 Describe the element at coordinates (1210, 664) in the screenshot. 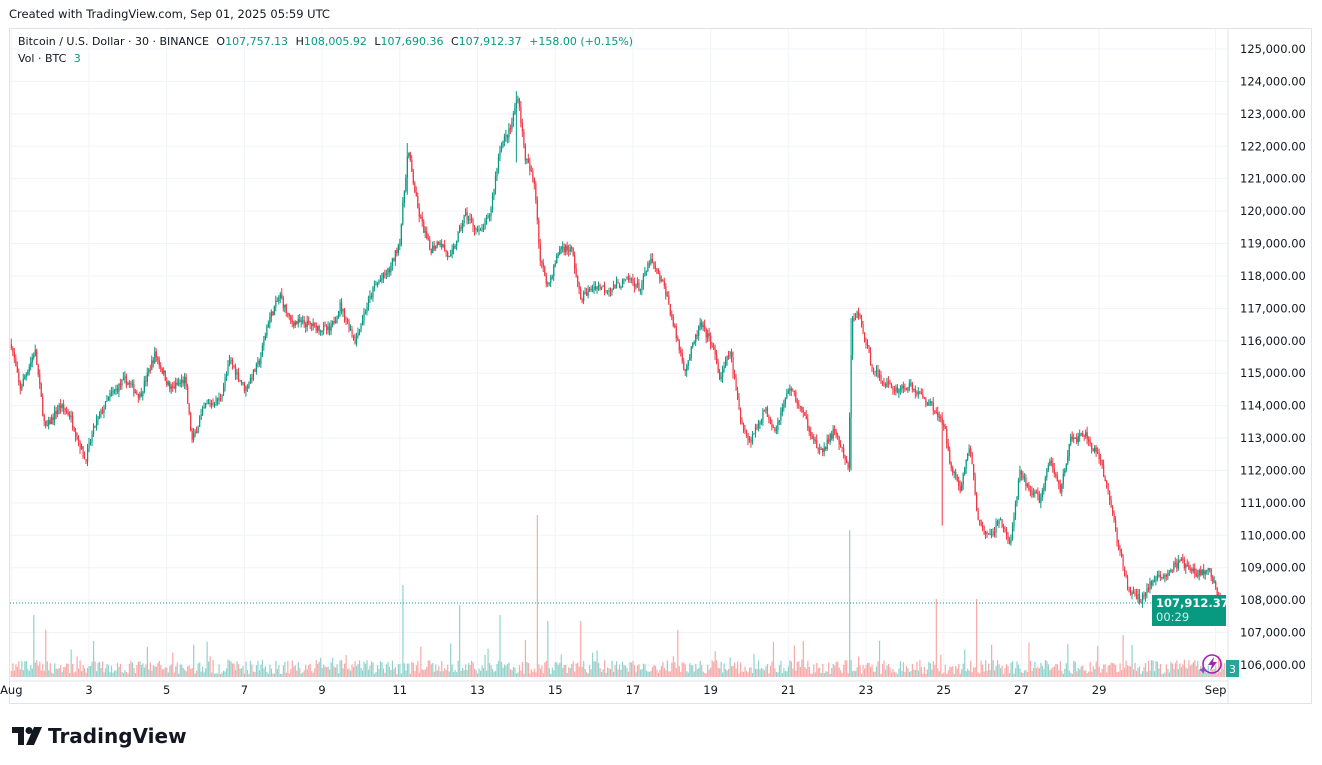

I see `lightning-icon` at that location.